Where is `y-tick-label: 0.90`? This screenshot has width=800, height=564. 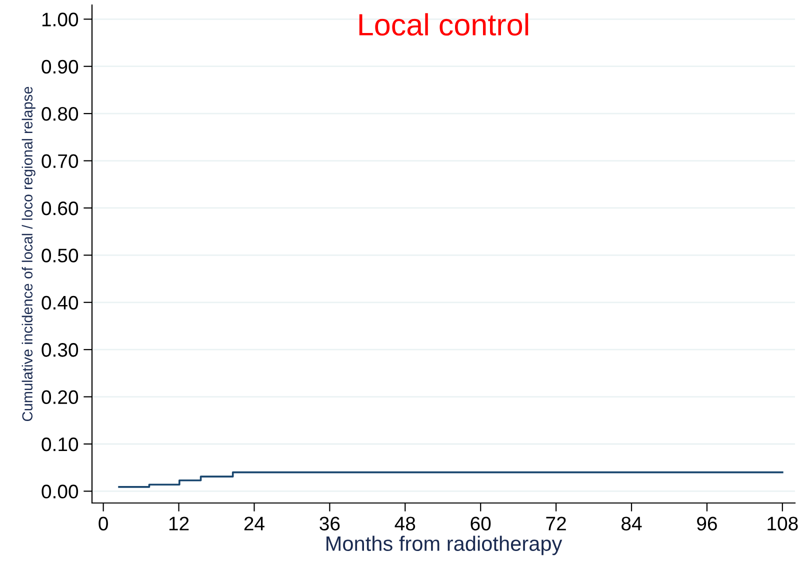
y-tick-label: 0.90 is located at coordinates (60, 67).